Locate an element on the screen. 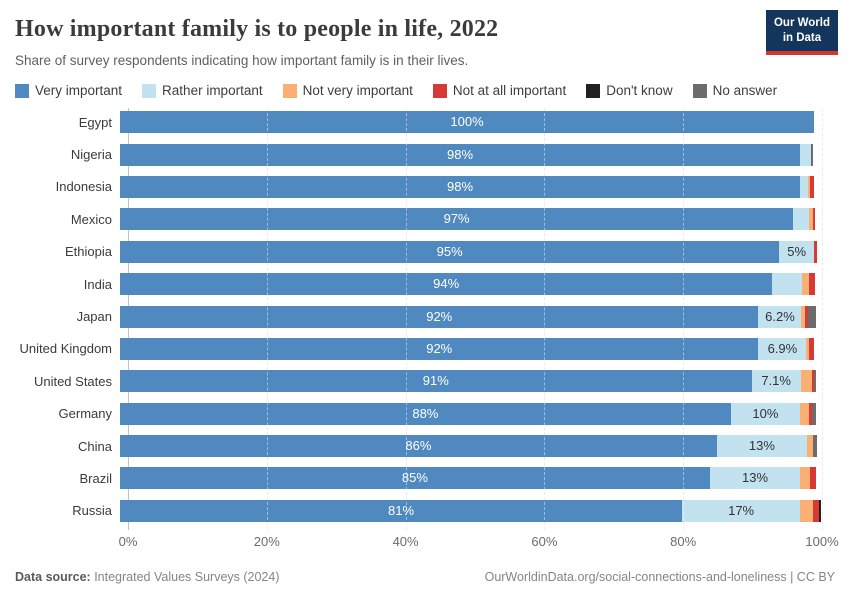  country-label: Brazil is located at coordinates (95, 478).